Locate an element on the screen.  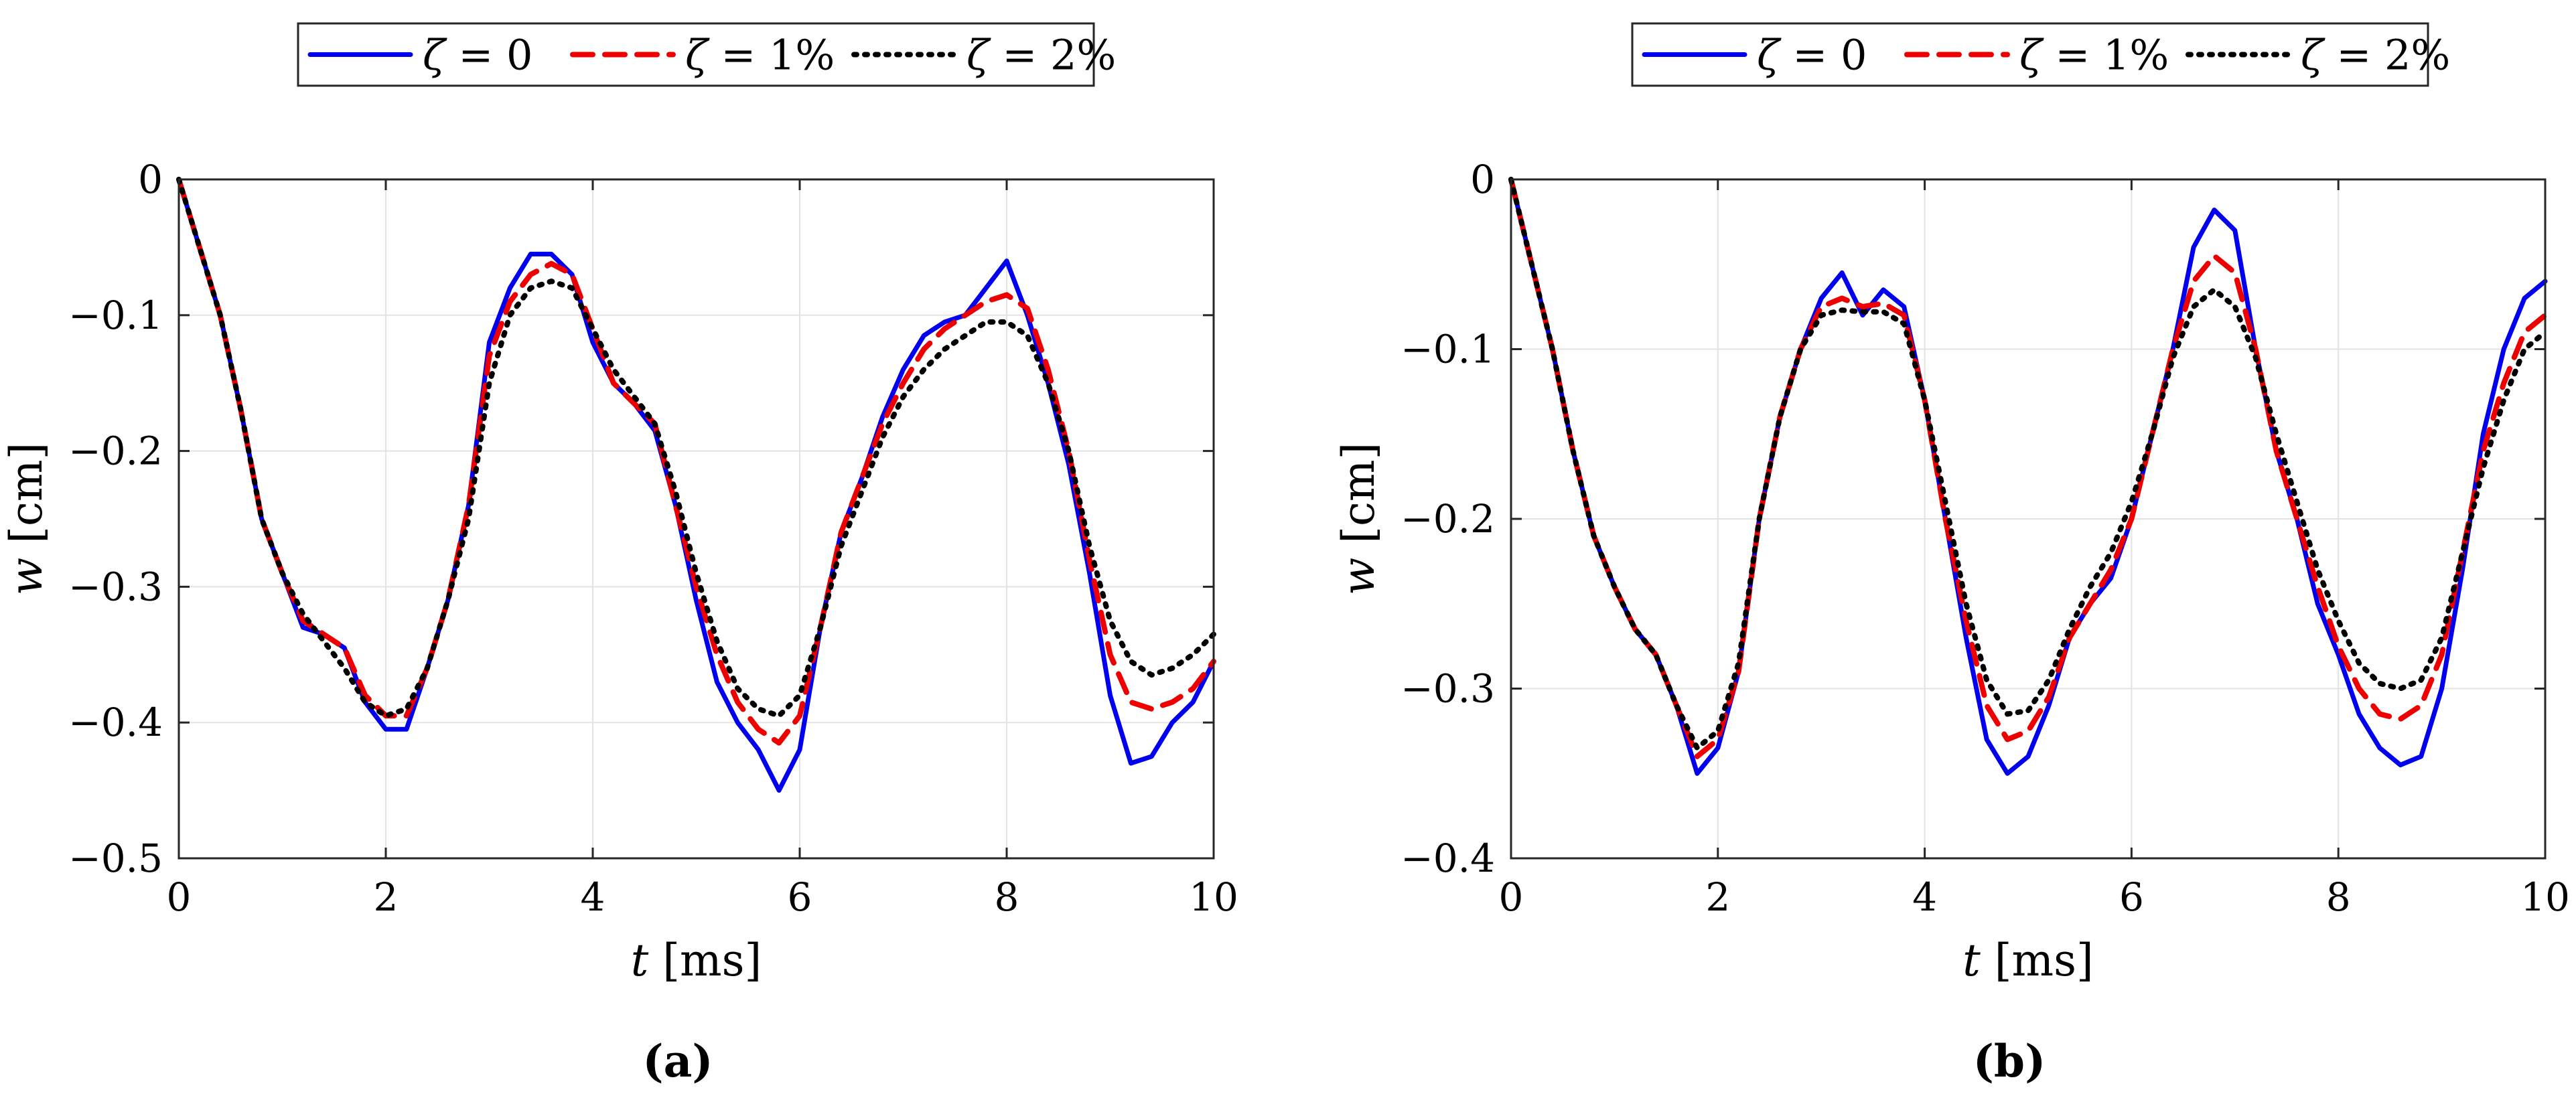
panel-label: (a) is located at coordinates (677, 1061).